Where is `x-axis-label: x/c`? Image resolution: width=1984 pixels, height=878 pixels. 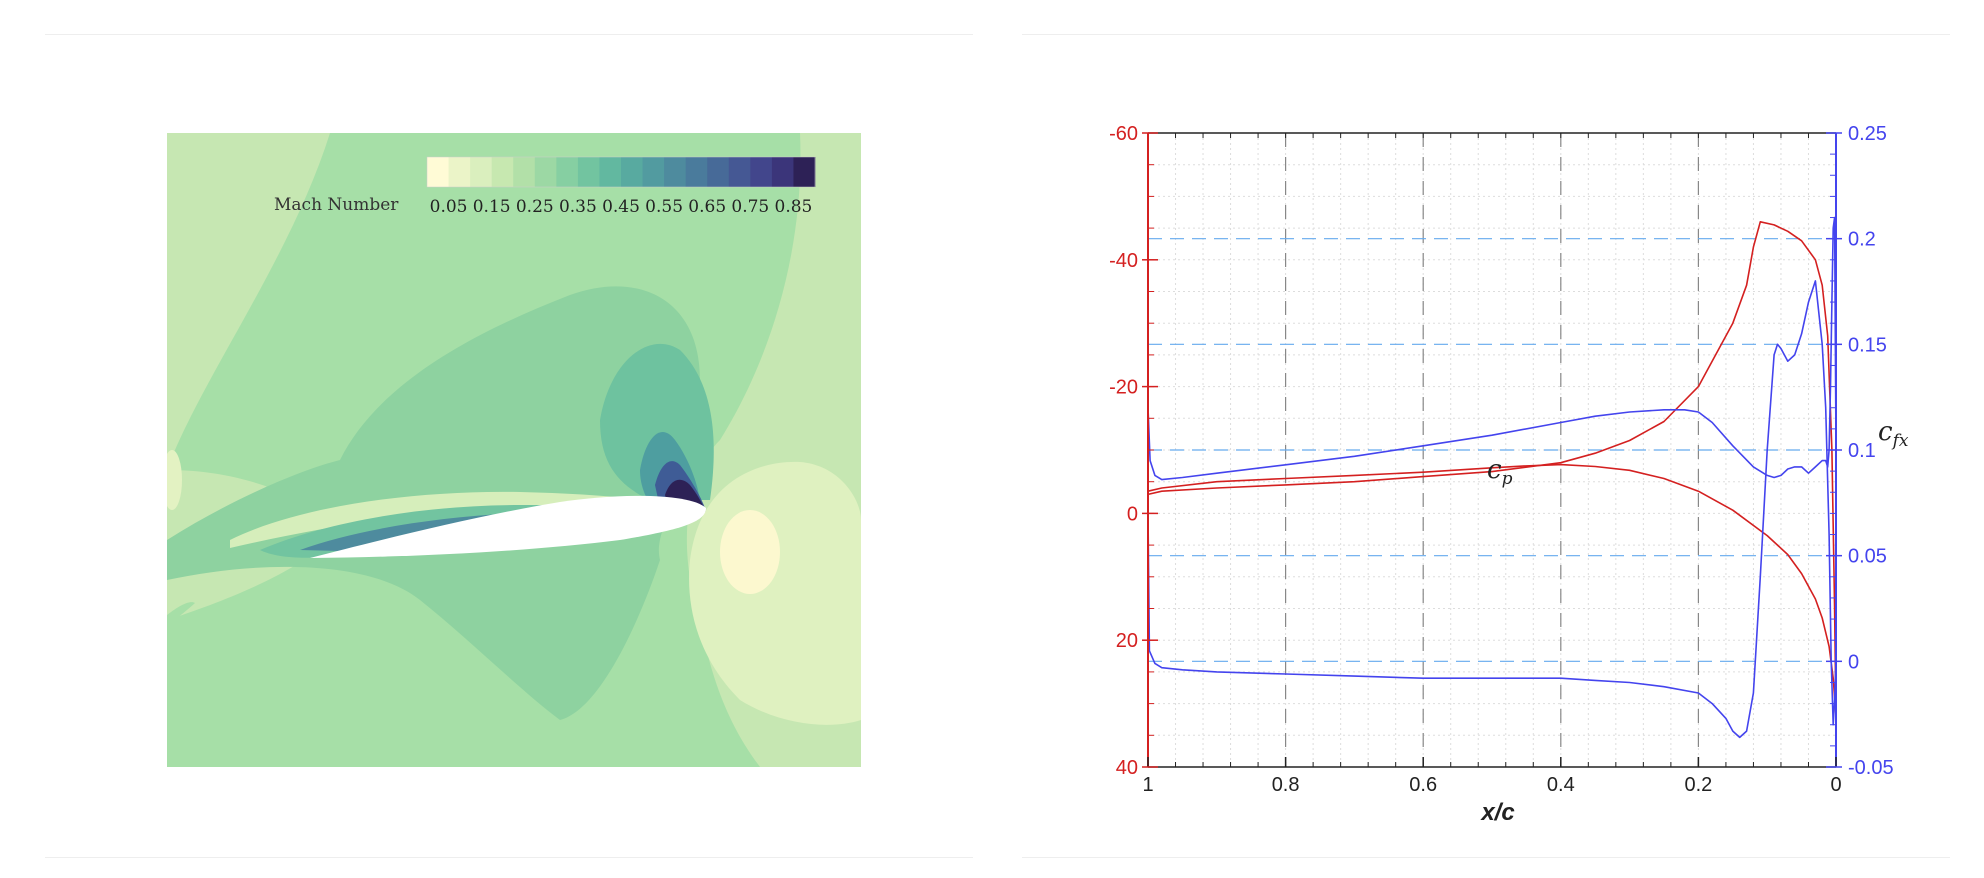
x-axis-label: x/c is located at coordinates (1496, 812).